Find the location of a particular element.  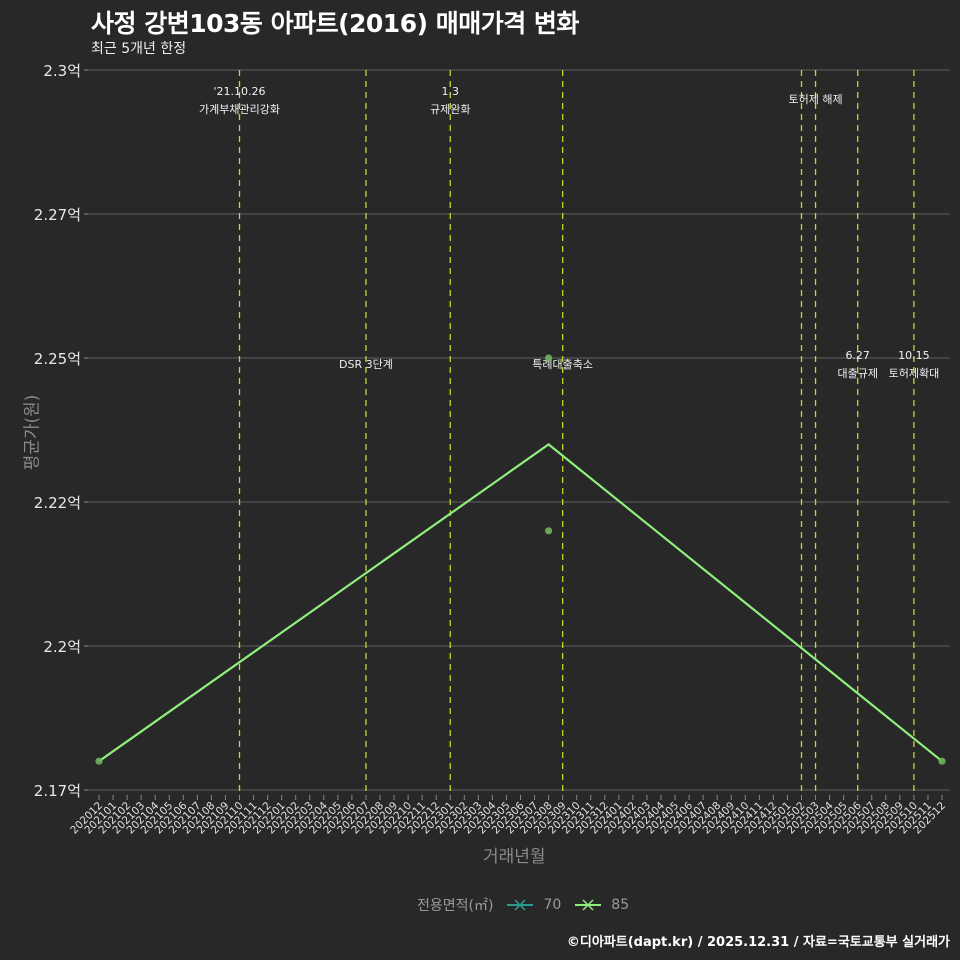

event-annotation: 규제완화 is located at coordinates (450, 109).